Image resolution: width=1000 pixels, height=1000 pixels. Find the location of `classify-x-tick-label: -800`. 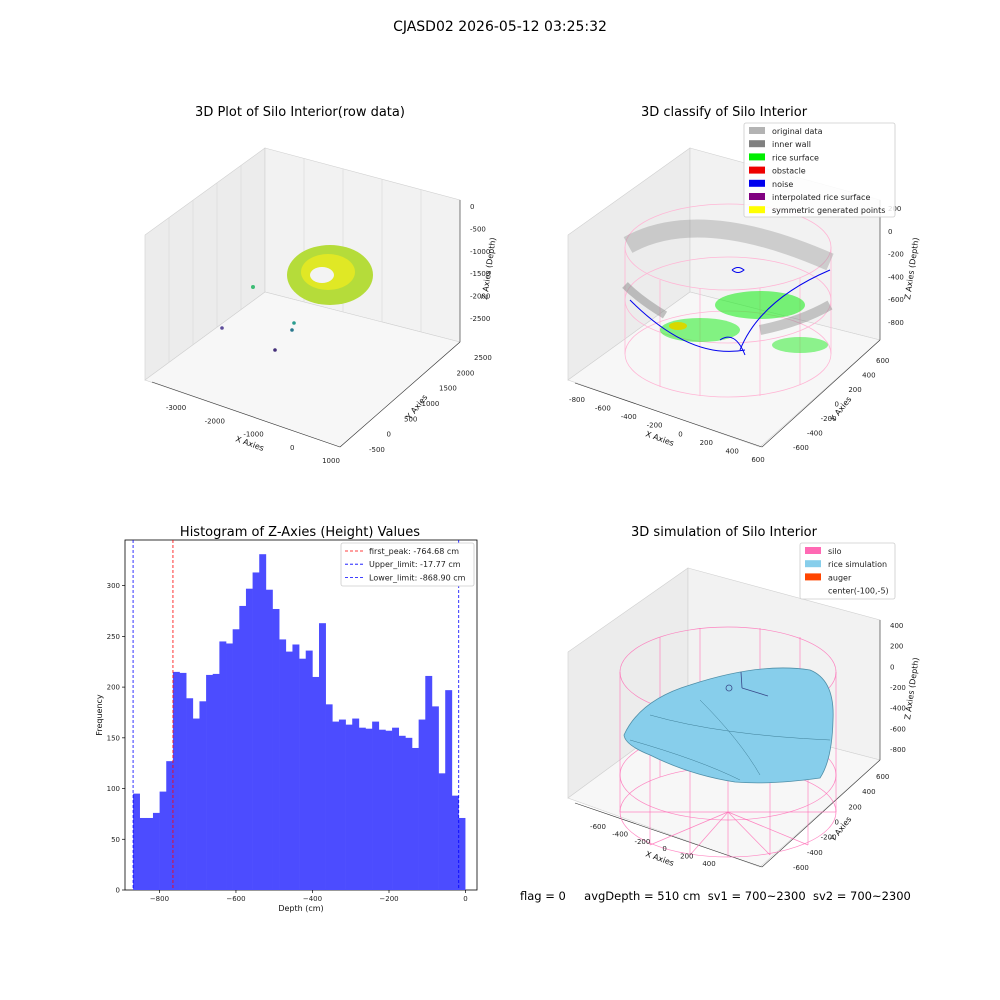

classify-x-tick-label: -800 is located at coordinates (577, 400).